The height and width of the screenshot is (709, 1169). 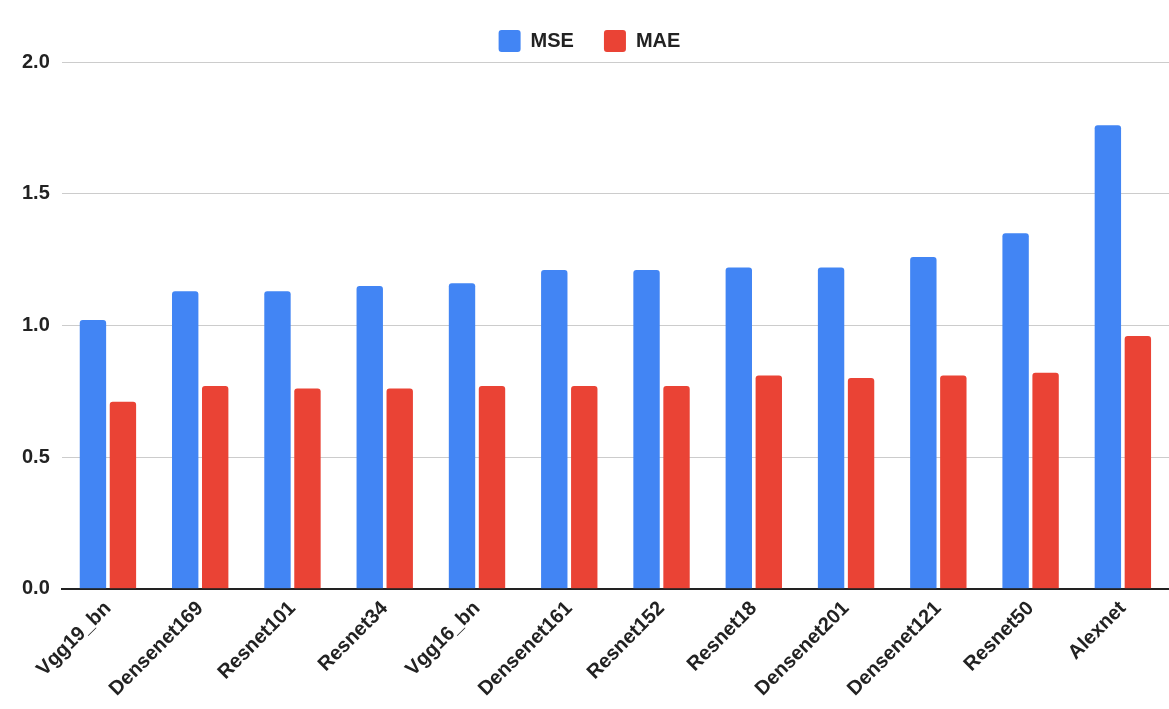 What do you see at coordinates (35, 587) in the screenshot?
I see `y-tick-label: 0.0` at bounding box center [35, 587].